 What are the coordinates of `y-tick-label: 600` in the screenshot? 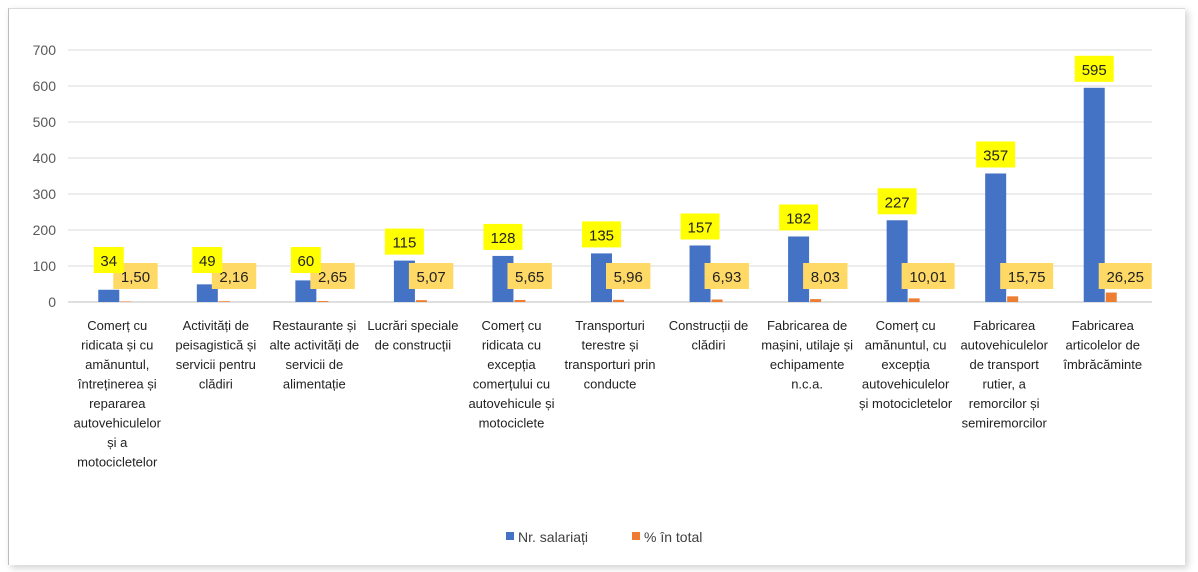 It's located at (45, 86).